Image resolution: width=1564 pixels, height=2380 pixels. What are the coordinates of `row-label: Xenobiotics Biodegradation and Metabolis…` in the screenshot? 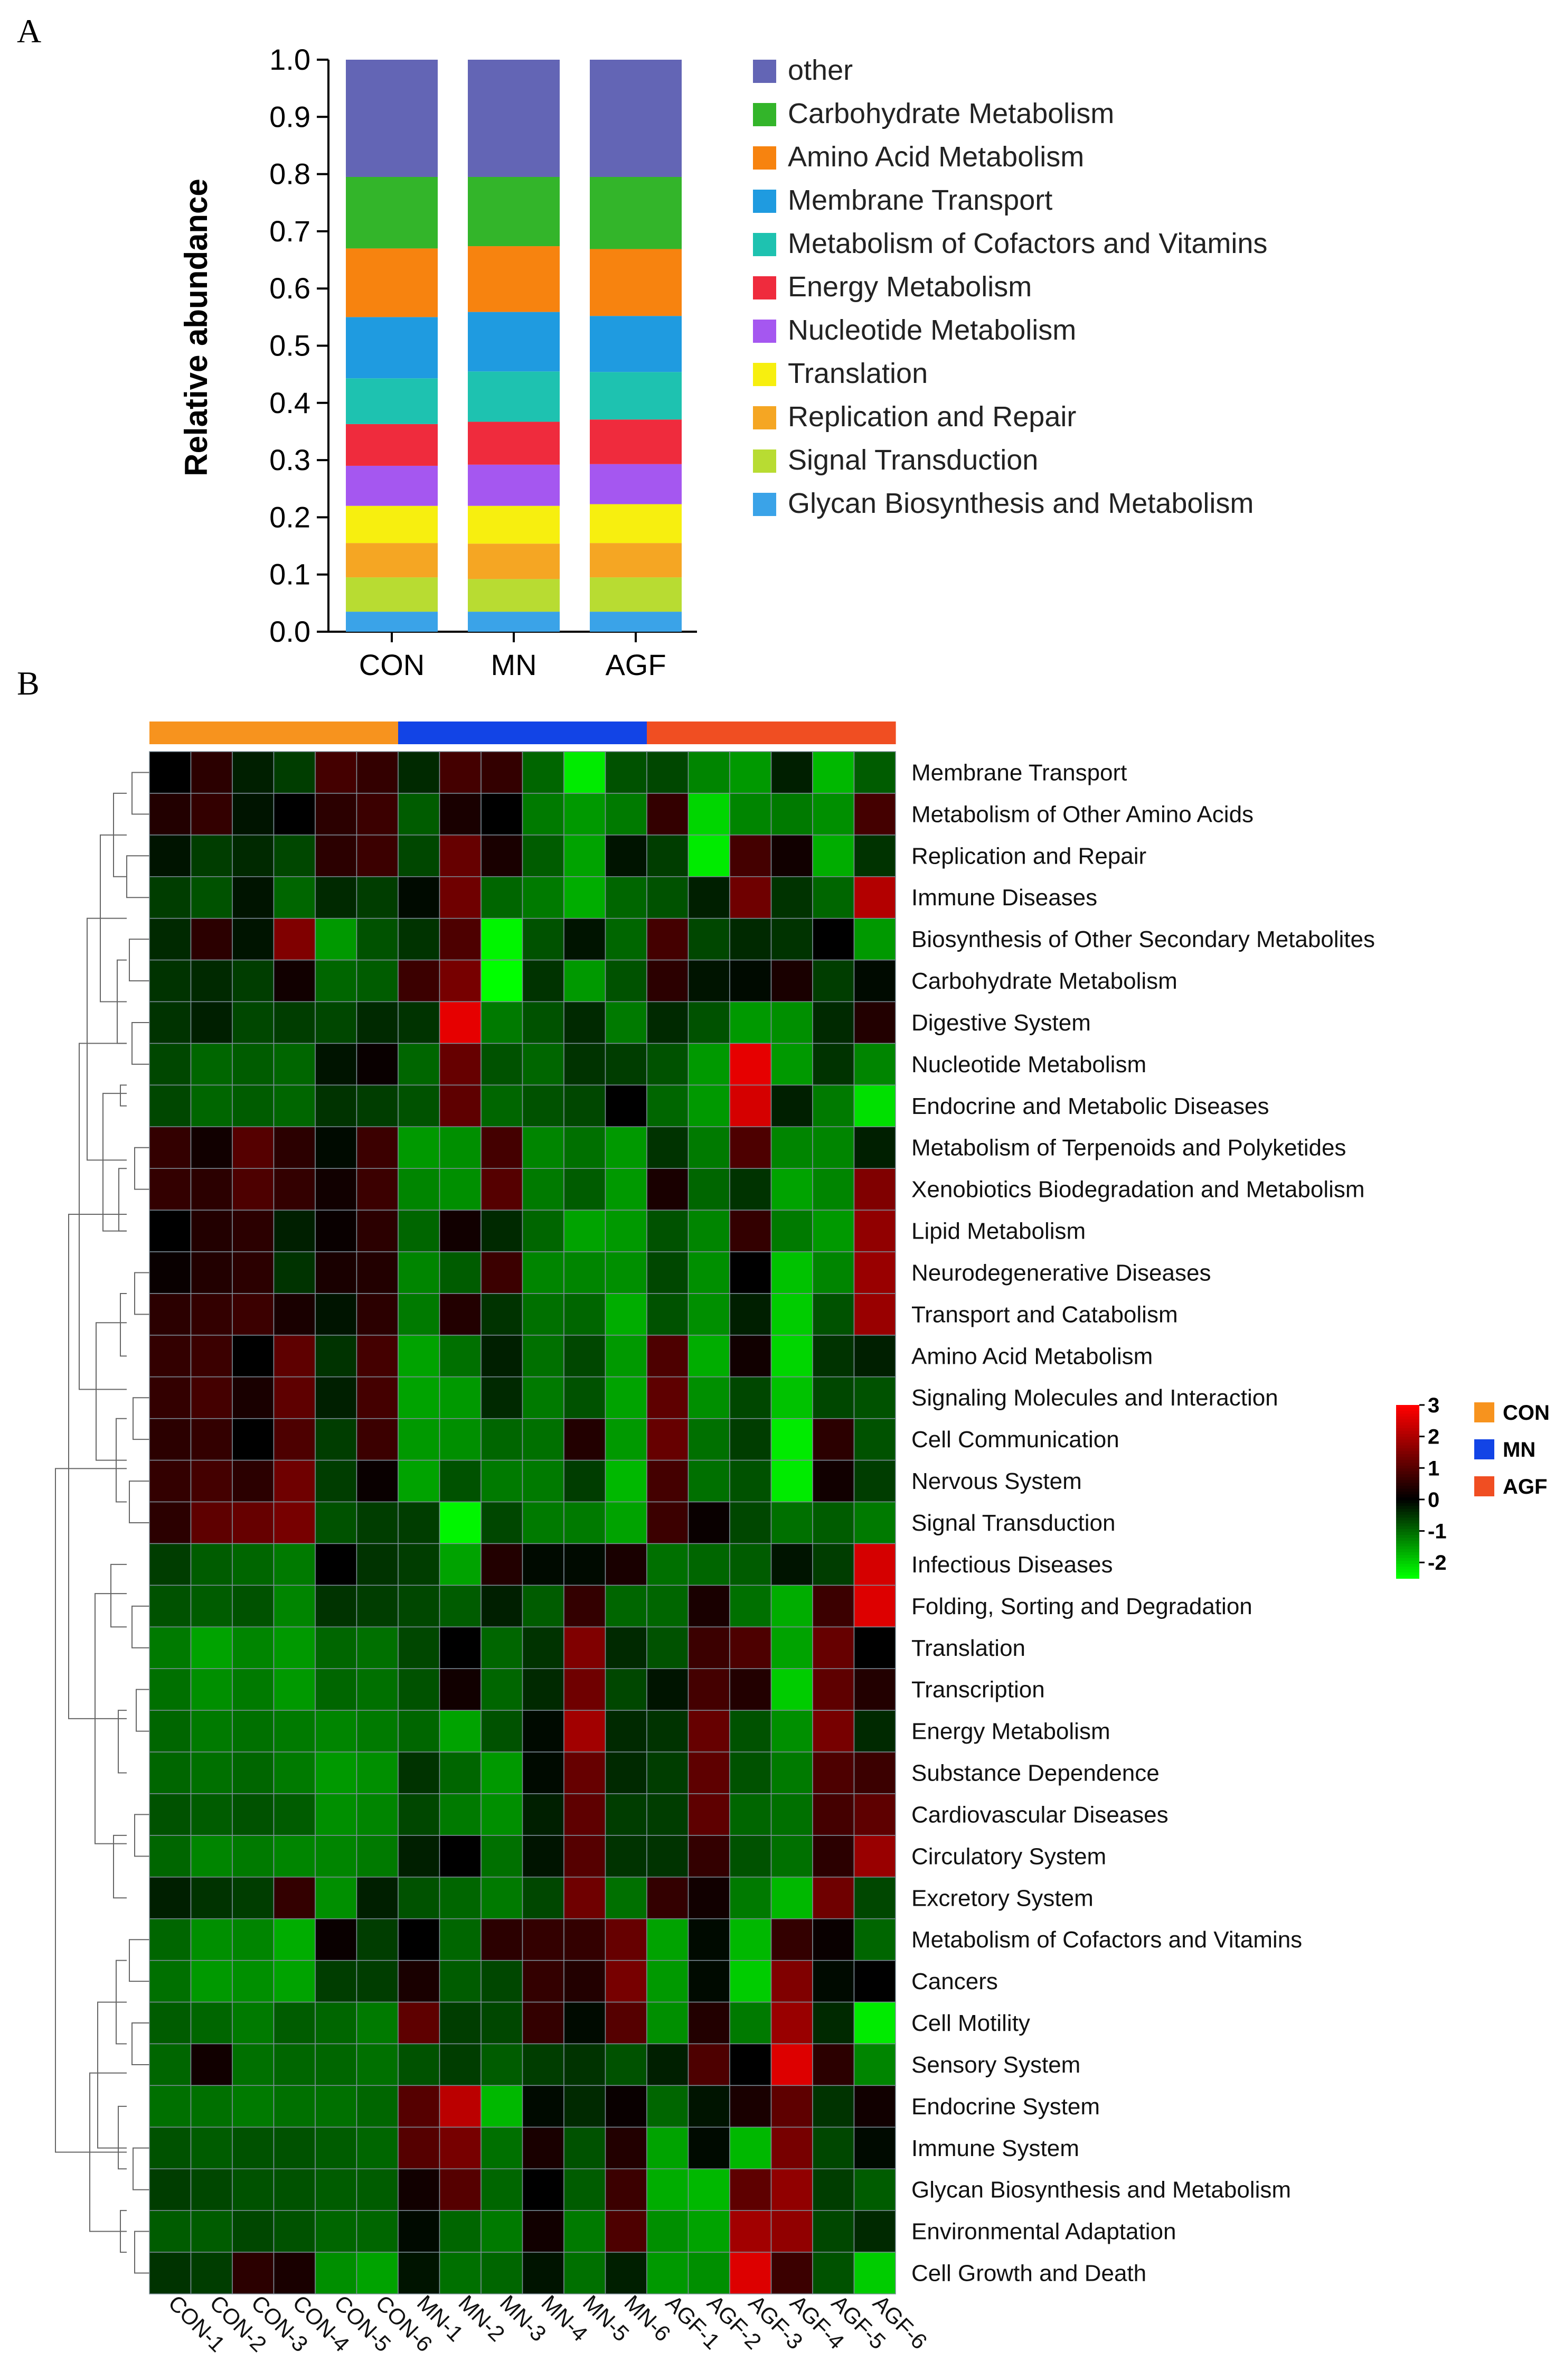 It's located at (1138, 1190).